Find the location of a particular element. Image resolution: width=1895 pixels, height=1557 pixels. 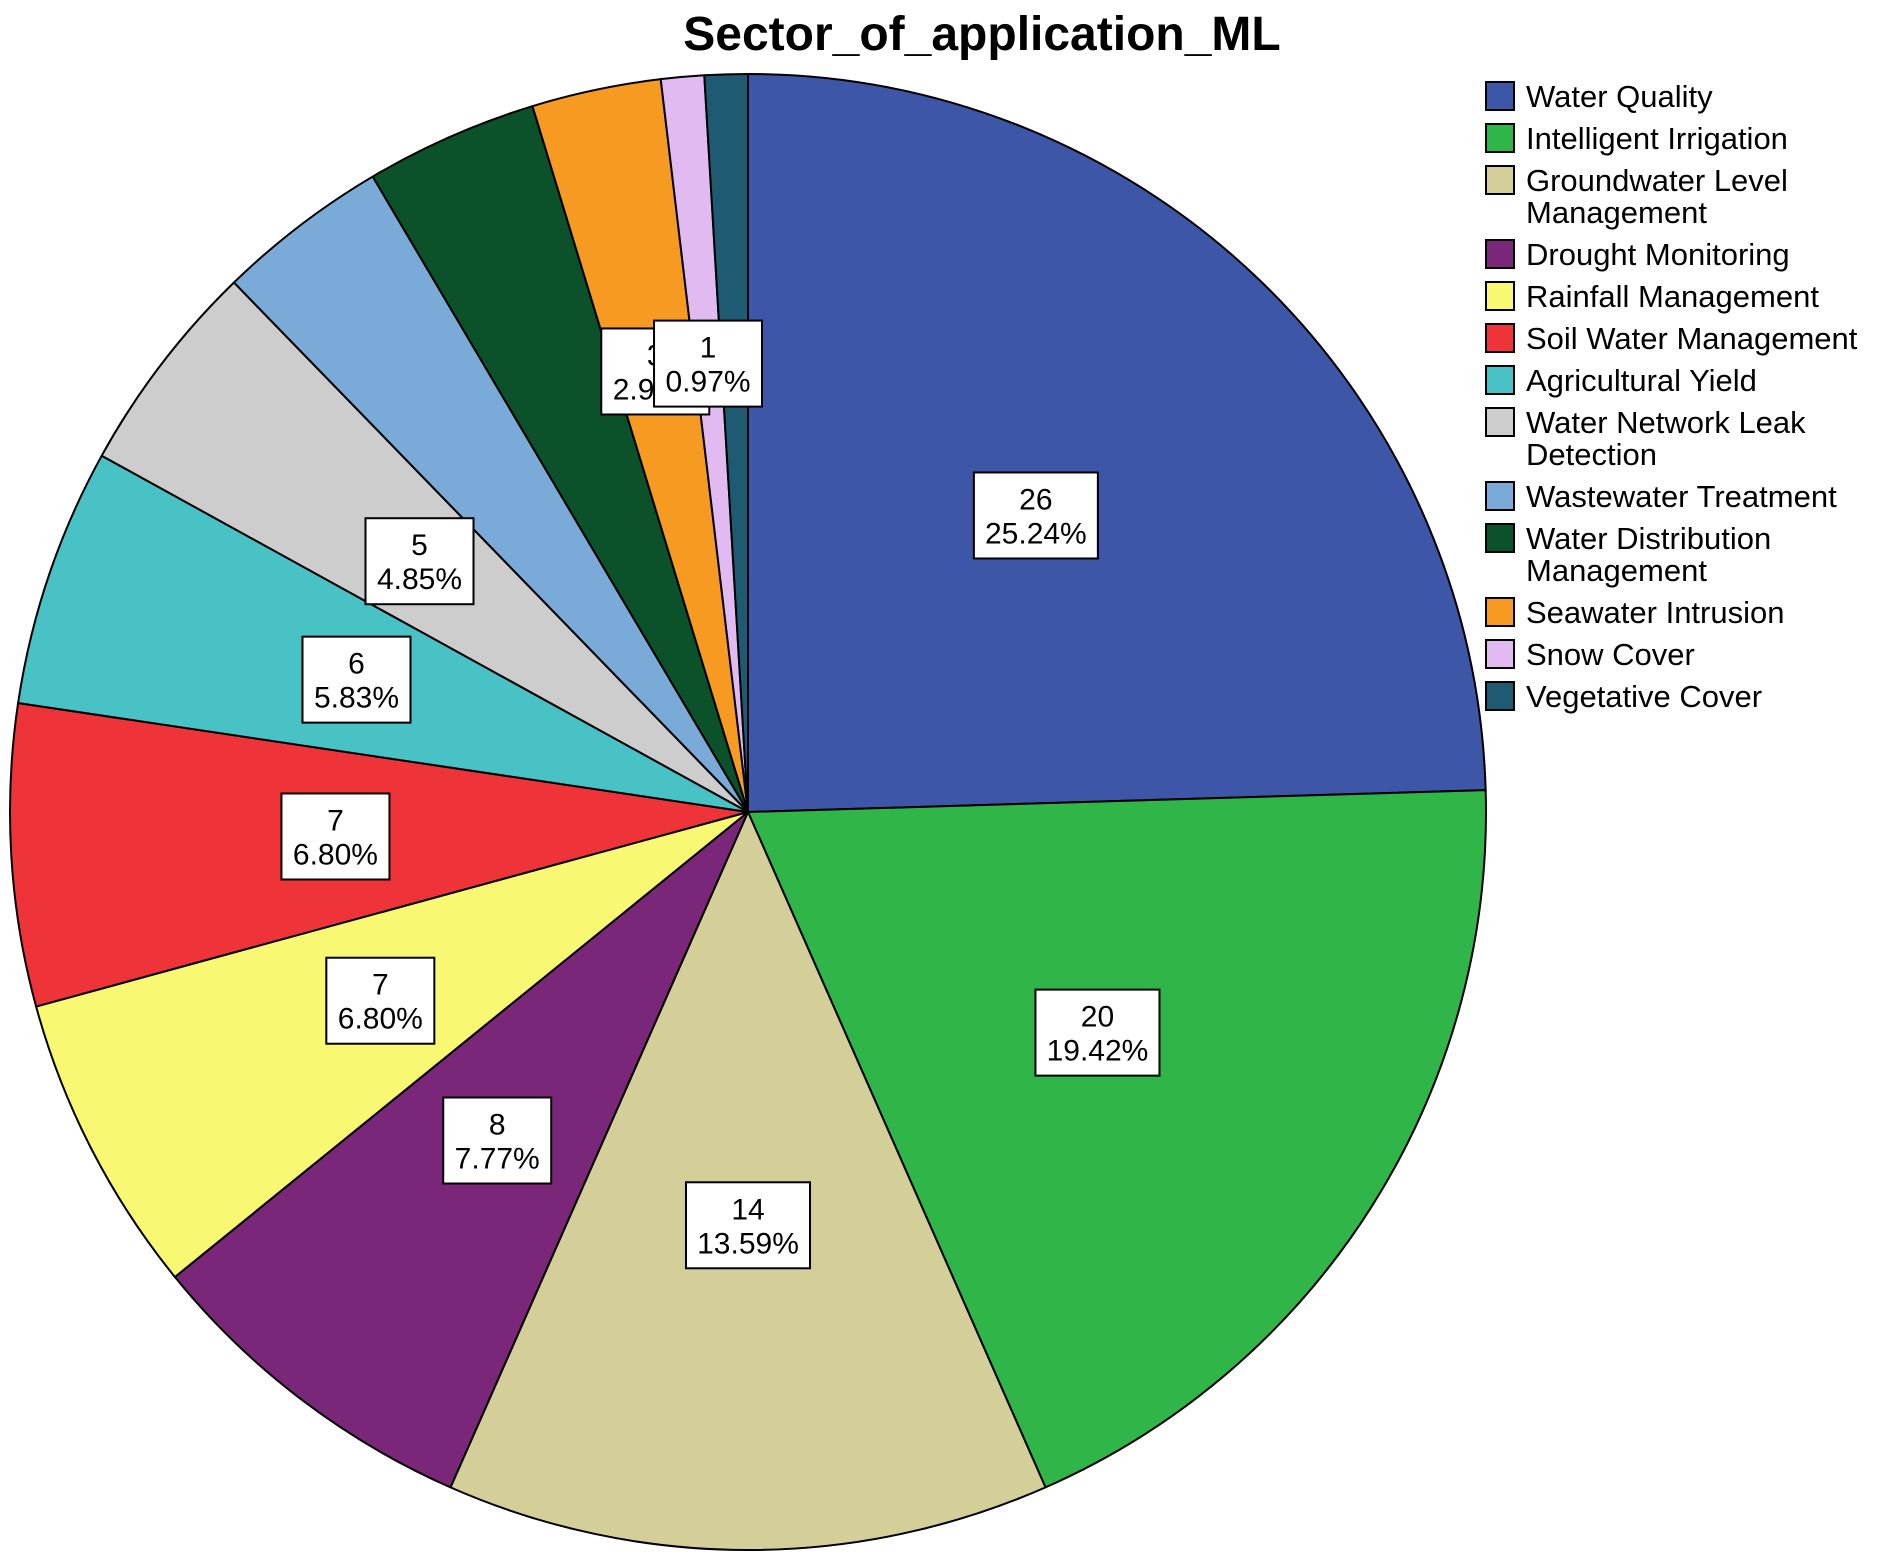

data-label-snow-cover: 10.97% is located at coordinates (708, 363).